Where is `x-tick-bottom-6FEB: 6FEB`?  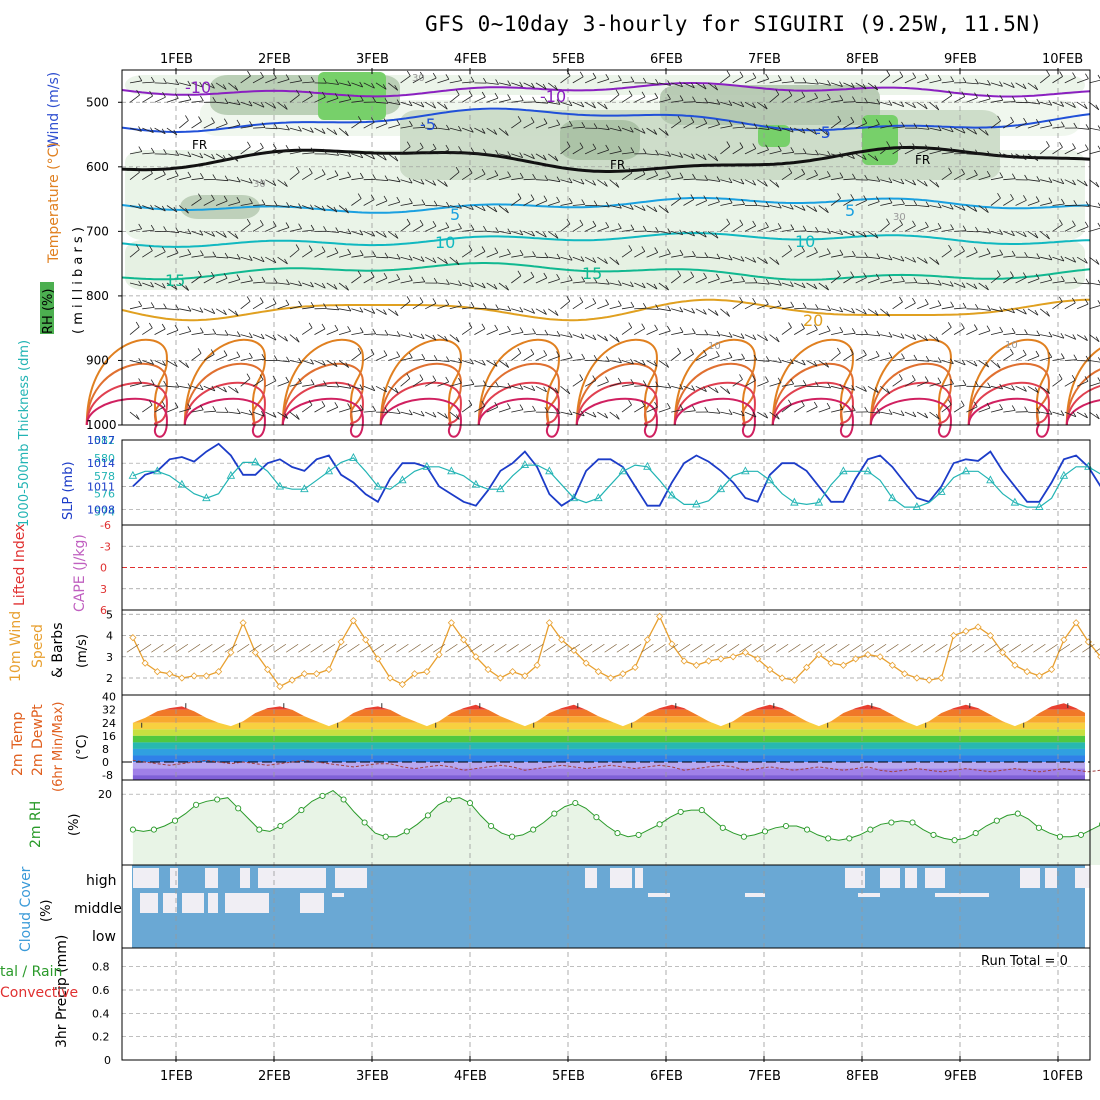
x-tick-bottom-6FEB: 6FEB is located at coordinates (666, 1076).